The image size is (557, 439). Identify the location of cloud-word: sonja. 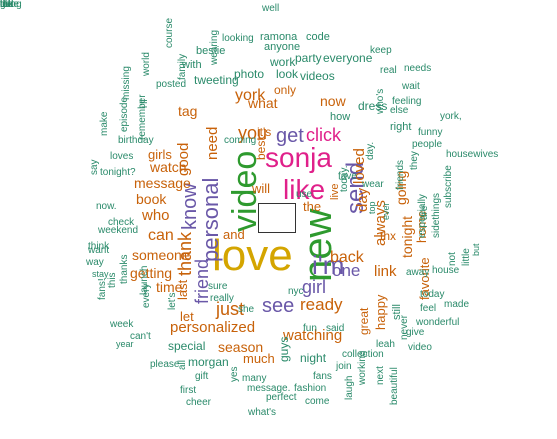
(298, 157).